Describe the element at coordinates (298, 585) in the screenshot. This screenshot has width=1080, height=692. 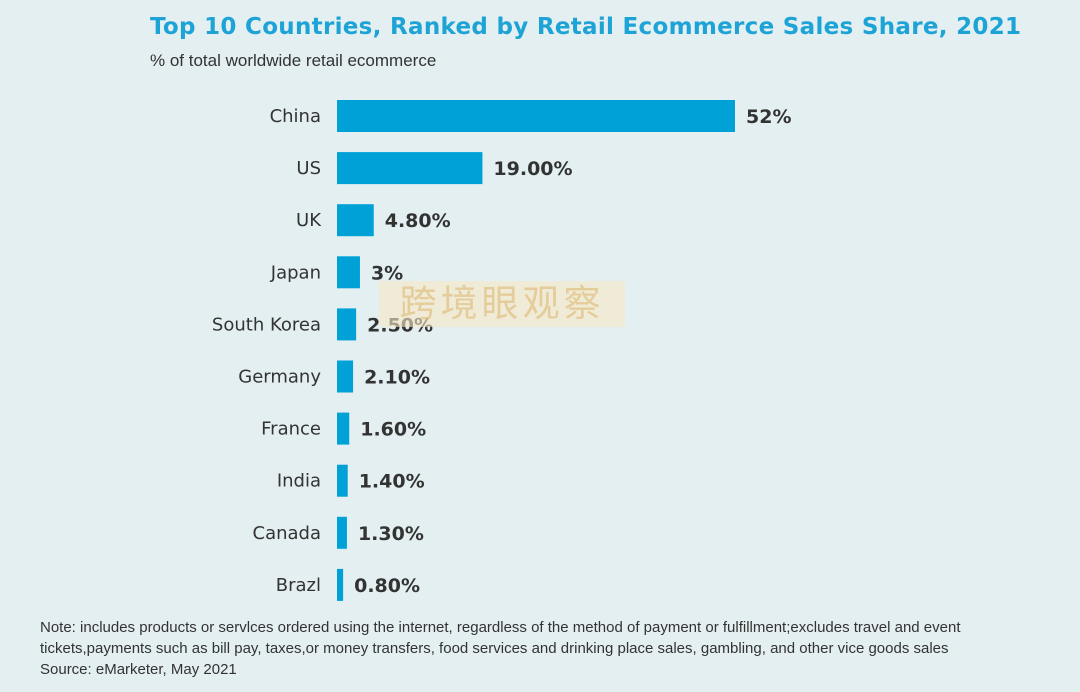
I see `category-label-brazl: Brazl` at that location.